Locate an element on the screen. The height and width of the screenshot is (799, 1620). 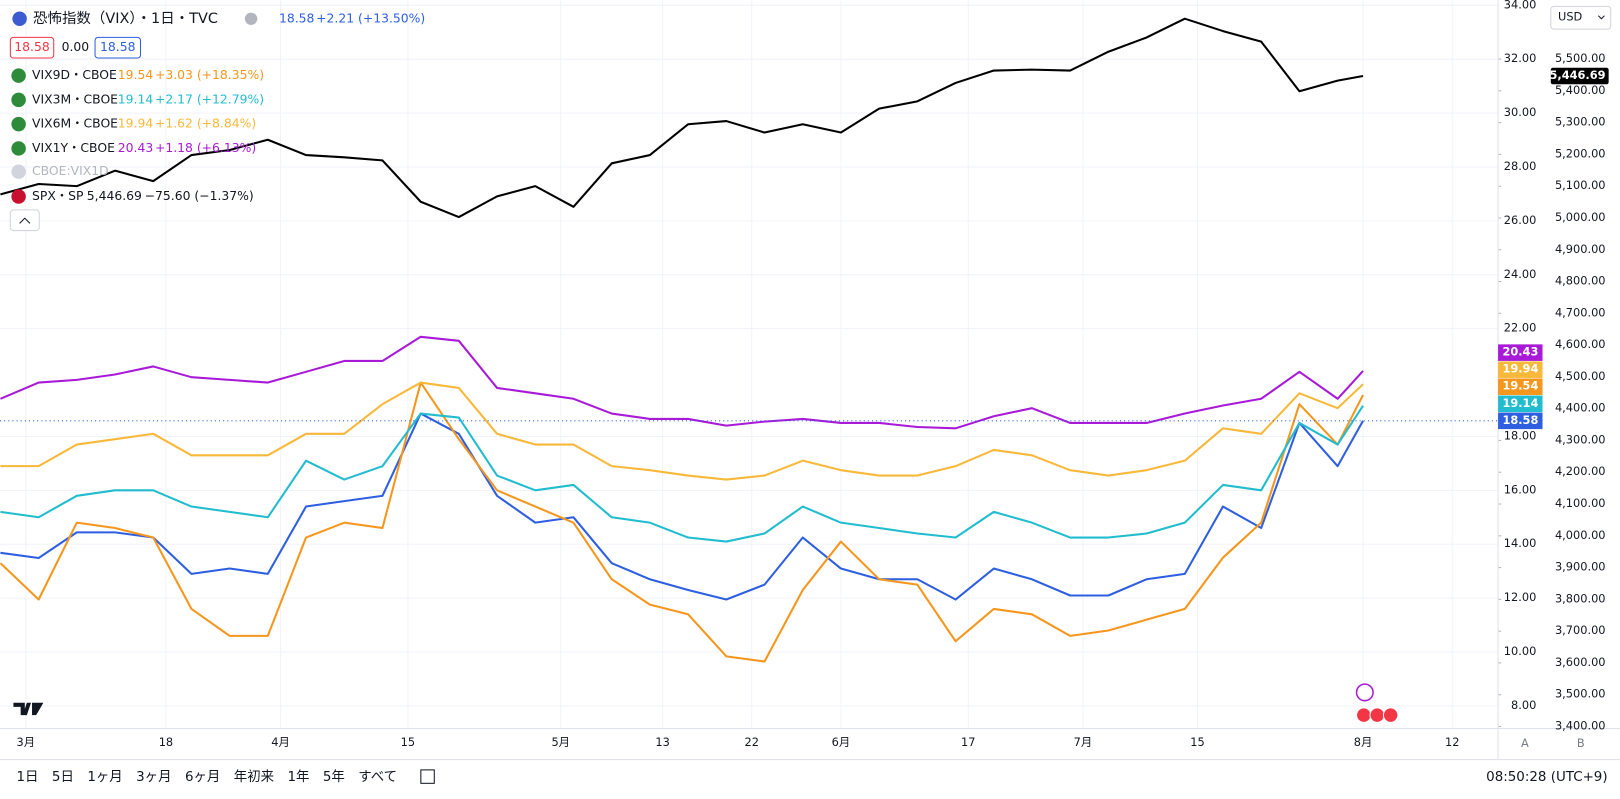
range-button: 1日 is located at coordinates (28, 777).